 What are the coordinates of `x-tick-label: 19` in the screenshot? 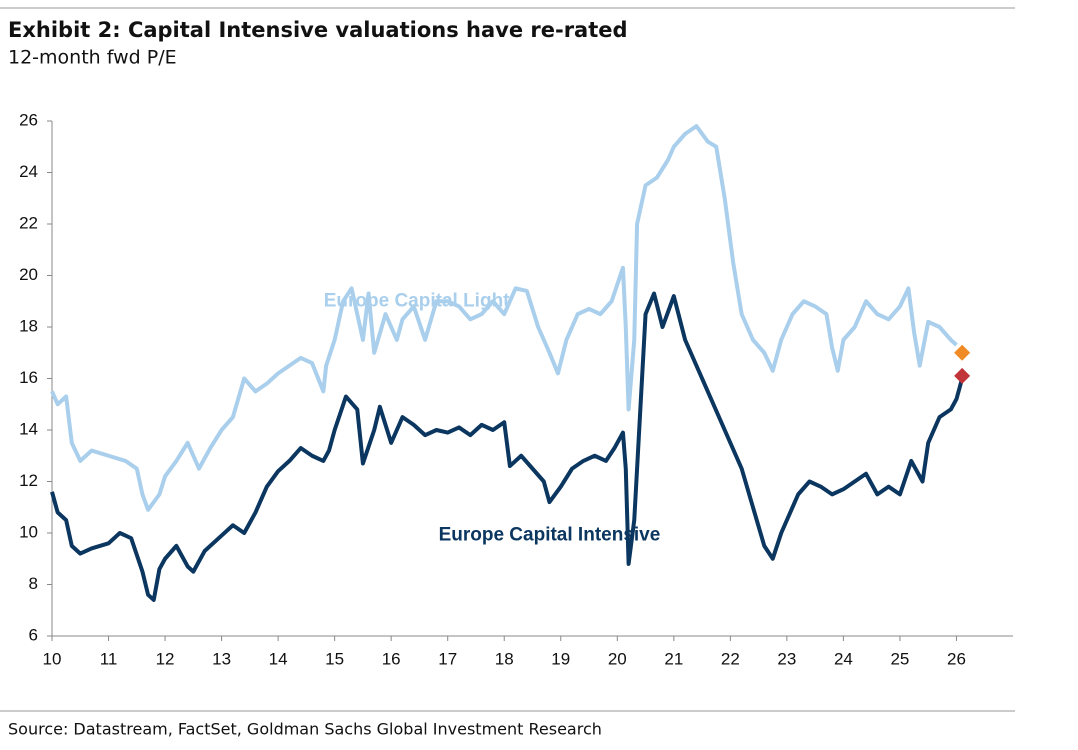 It's located at (560, 658).